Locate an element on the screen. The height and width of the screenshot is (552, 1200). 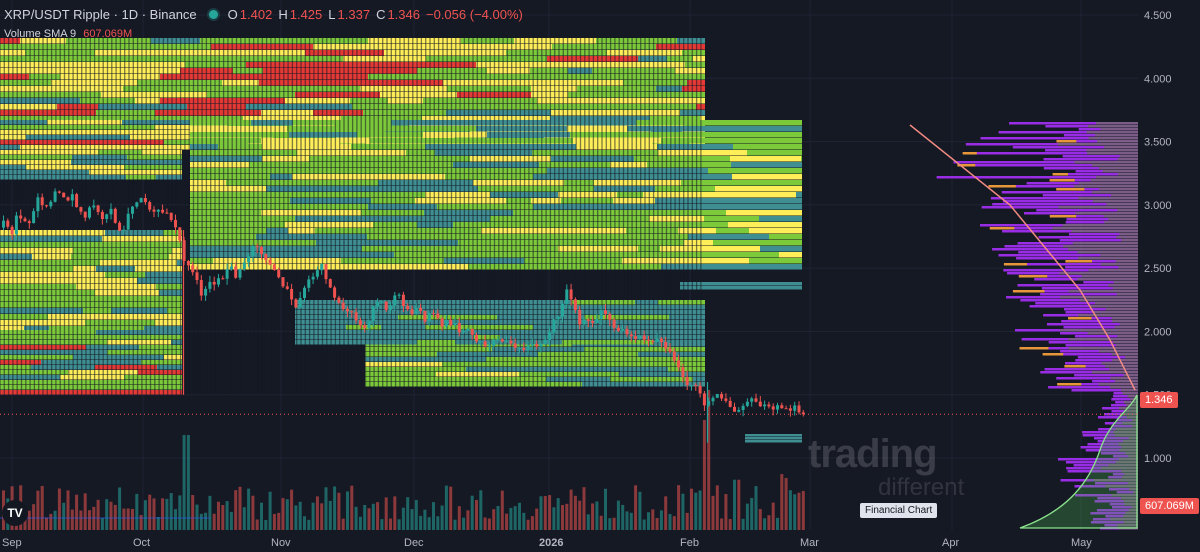
volume-legend: Volume SMA 9 607.069M is located at coordinates (68, 34).